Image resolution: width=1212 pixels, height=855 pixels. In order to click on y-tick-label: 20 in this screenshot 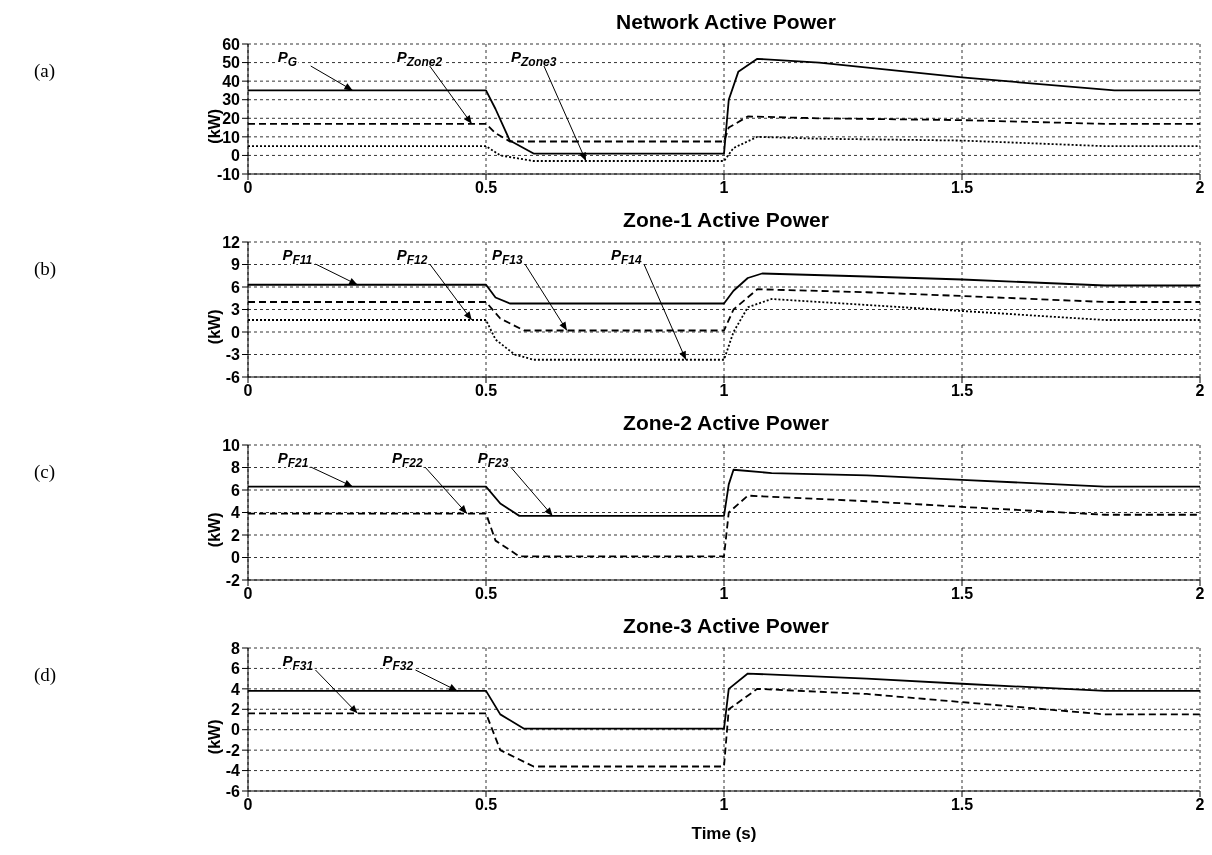, I will do `click(231, 118)`.